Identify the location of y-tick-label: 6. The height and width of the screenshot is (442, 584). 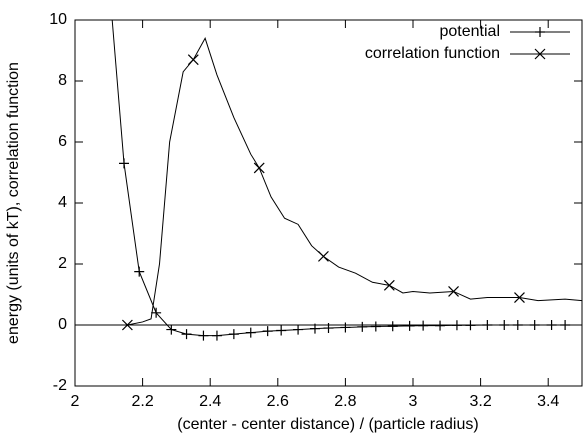
(62, 141).